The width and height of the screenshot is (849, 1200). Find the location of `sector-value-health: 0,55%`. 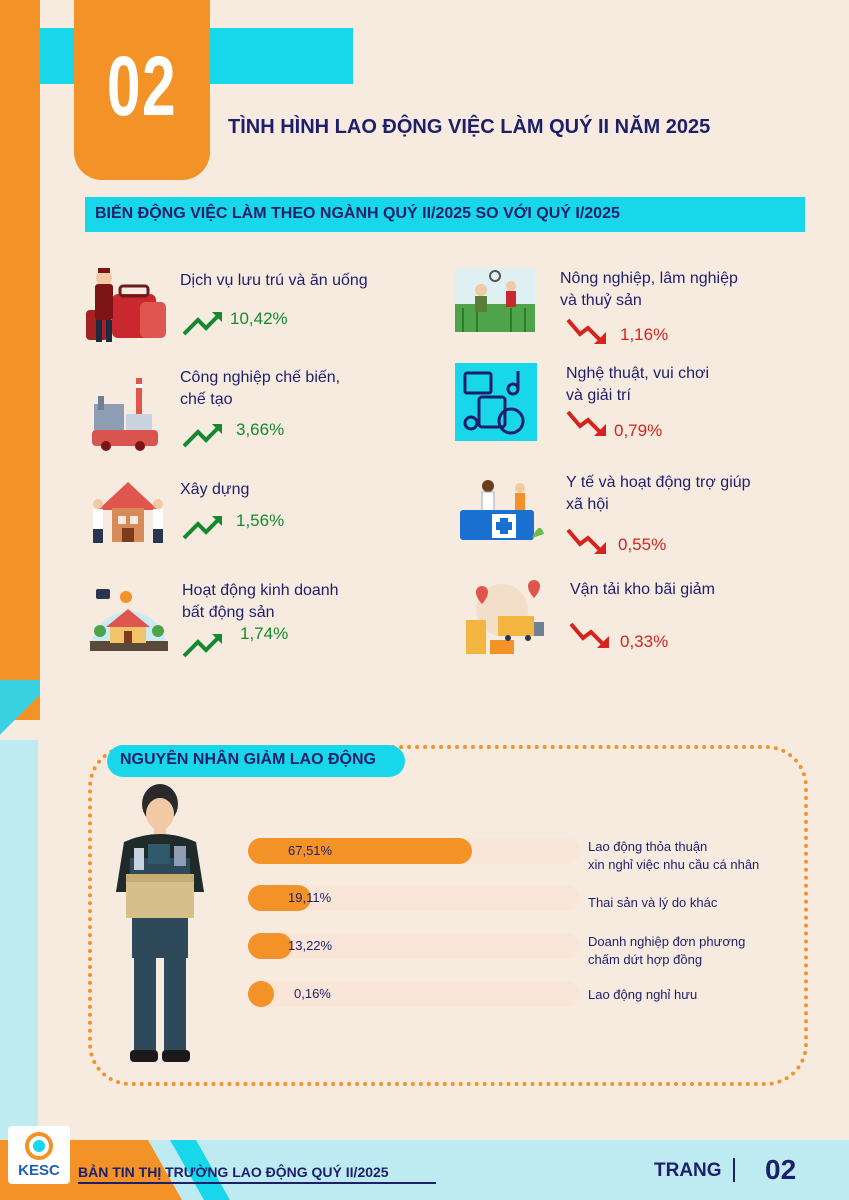

sector-value-health: 0,55% is located at coordinates (642, 544).